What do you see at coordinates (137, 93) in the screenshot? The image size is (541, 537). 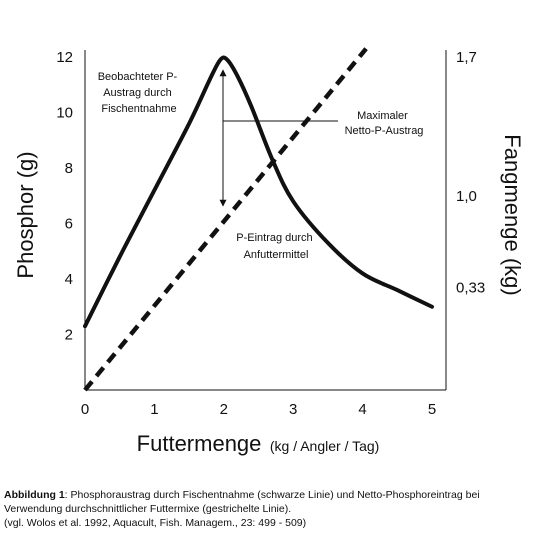 I see `annotation-observed-line: Austrag durch` at bounding box center [137, 93].